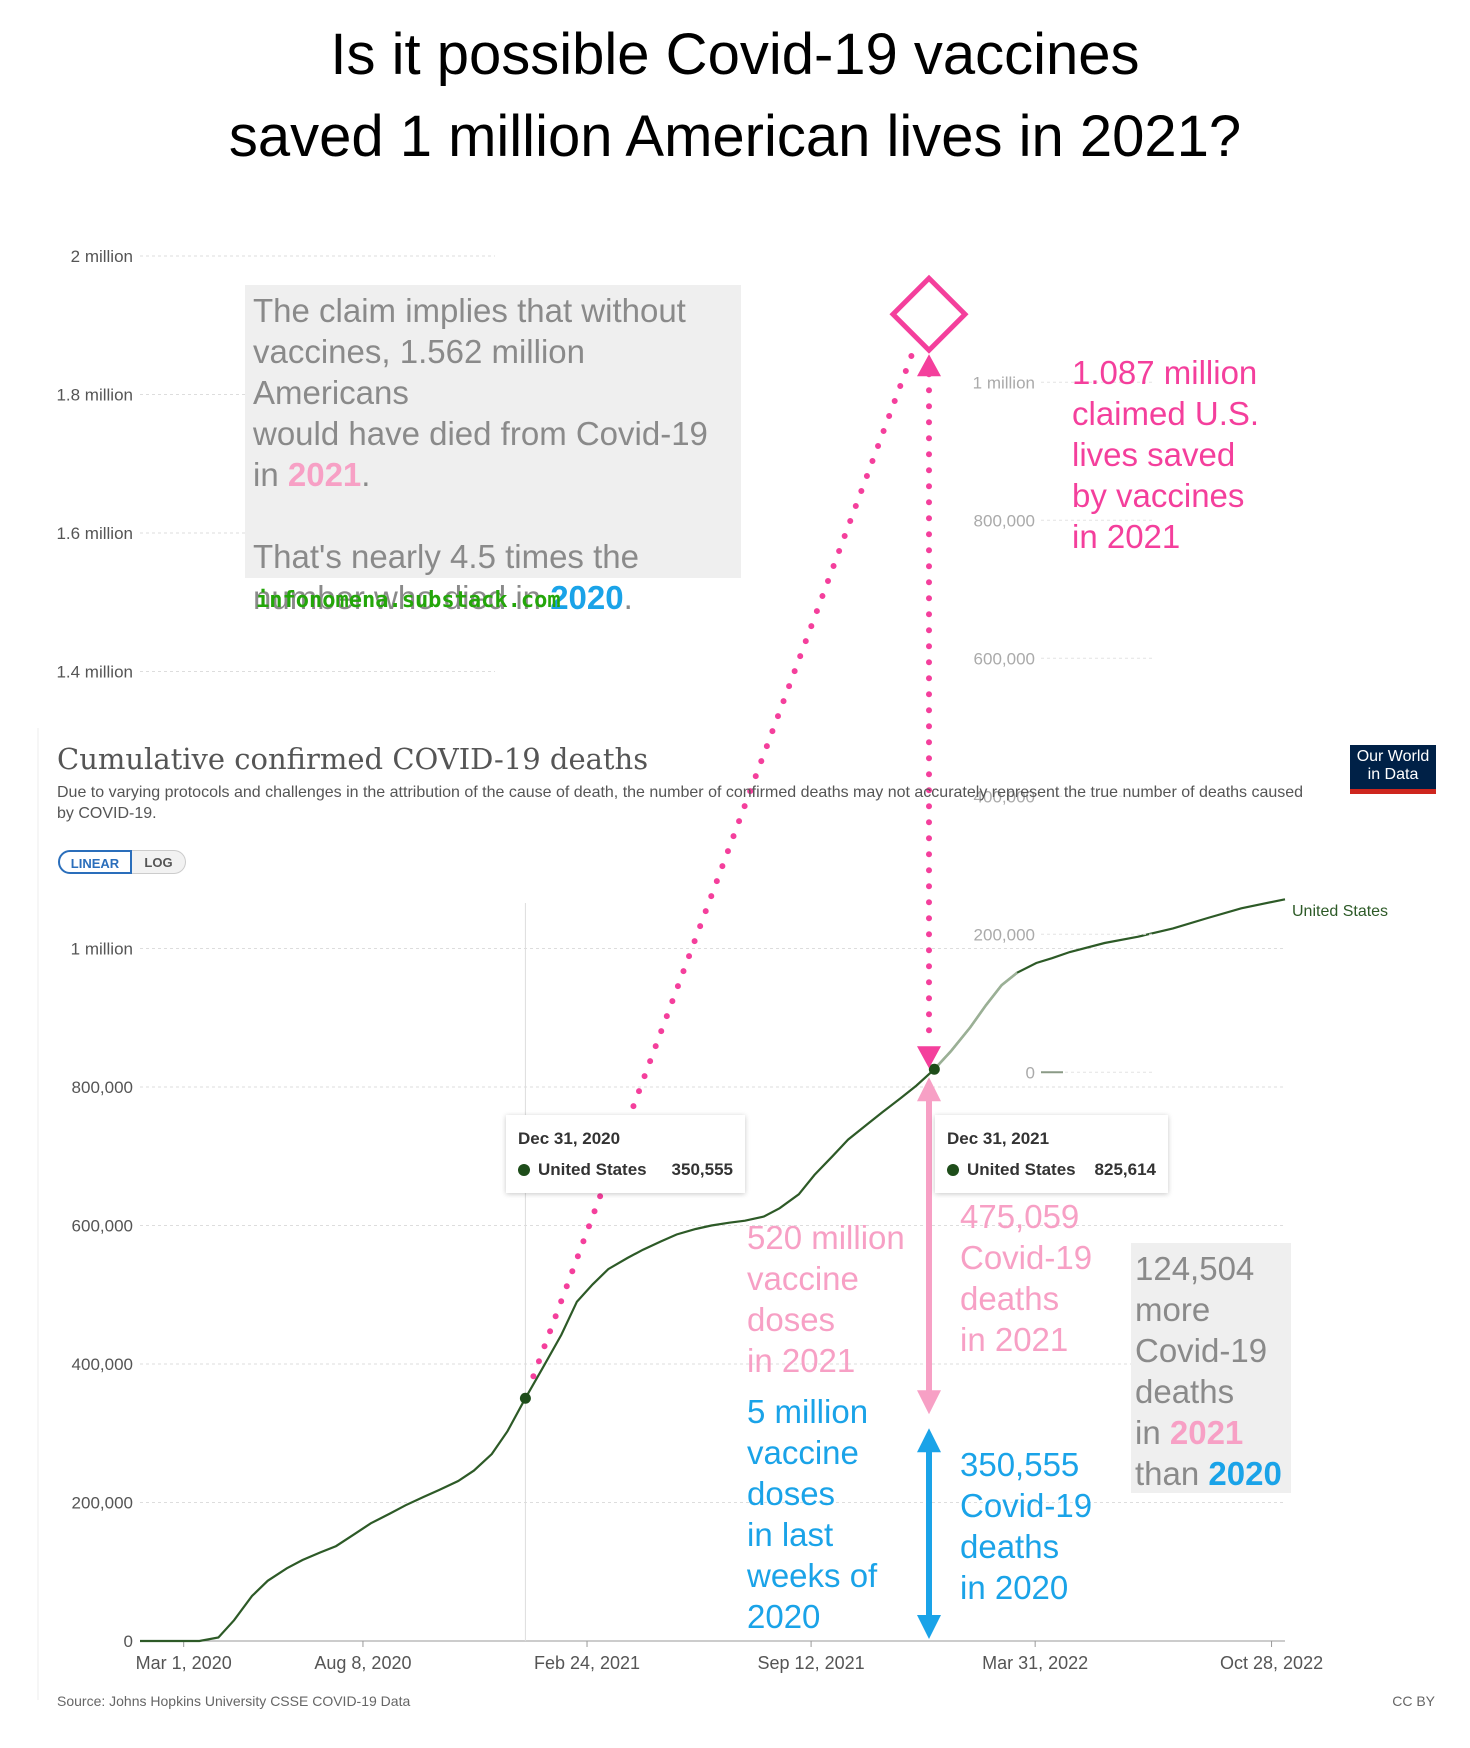 This screenshot has height=1748, width=1470. What do you see at coordinates (1020, 1216) in the screenshot?
I see `annotation-line: 475,059` at bounding box center [1020, 1216].